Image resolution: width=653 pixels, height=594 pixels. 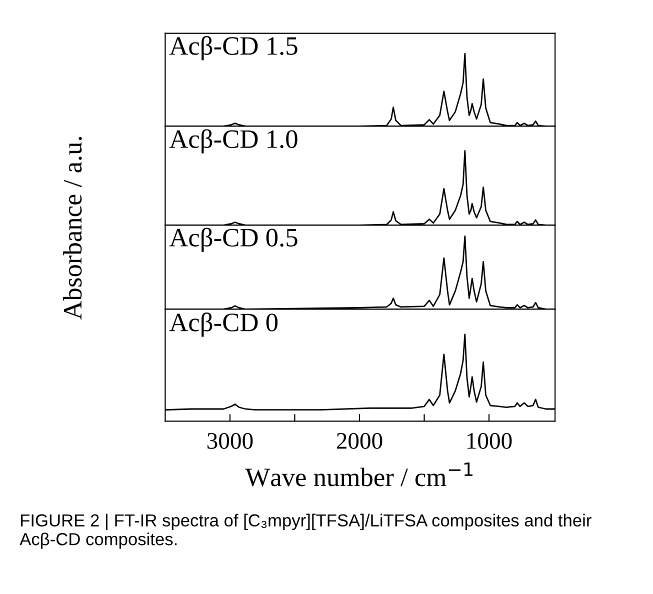 I want to click on annotation: Acβ-CD 1.5, so click(x=233, y=48).